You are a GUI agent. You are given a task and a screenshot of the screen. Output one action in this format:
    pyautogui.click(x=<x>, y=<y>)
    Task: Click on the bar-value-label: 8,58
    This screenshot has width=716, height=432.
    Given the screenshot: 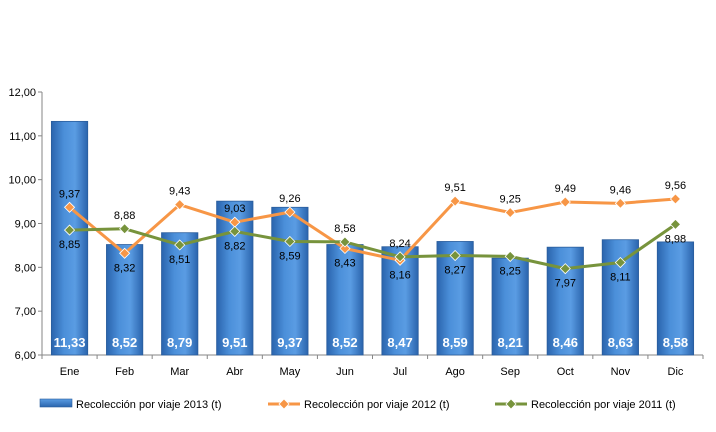 What is the action you would take?
    pyautogui.click(x=675, y=342)
    